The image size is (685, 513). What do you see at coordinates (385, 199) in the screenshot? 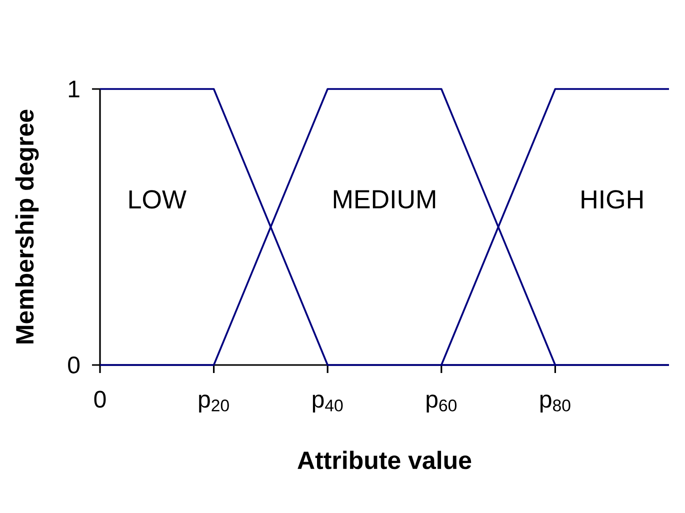
I see `series-label: MEDIUM` at bounding box center [385, 199].